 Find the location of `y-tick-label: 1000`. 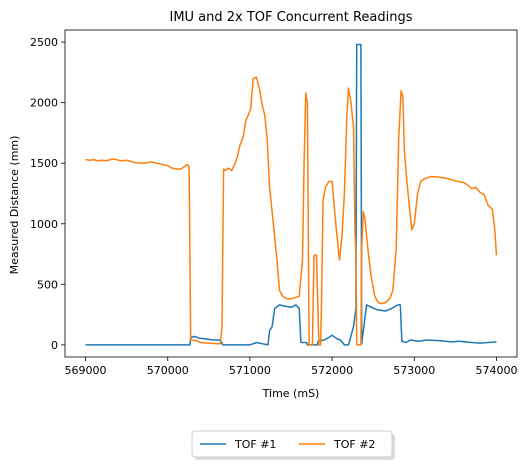

y-tick-label: 1000 is located at coordinates (44, 224).